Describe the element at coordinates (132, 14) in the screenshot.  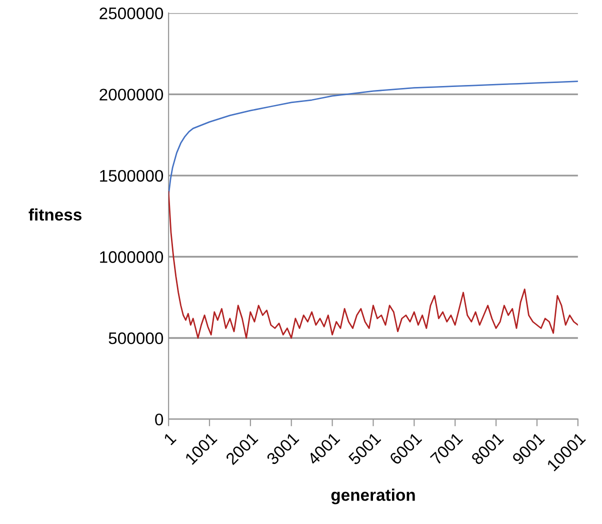
I see `y-tick-label: 2500000` at that location.